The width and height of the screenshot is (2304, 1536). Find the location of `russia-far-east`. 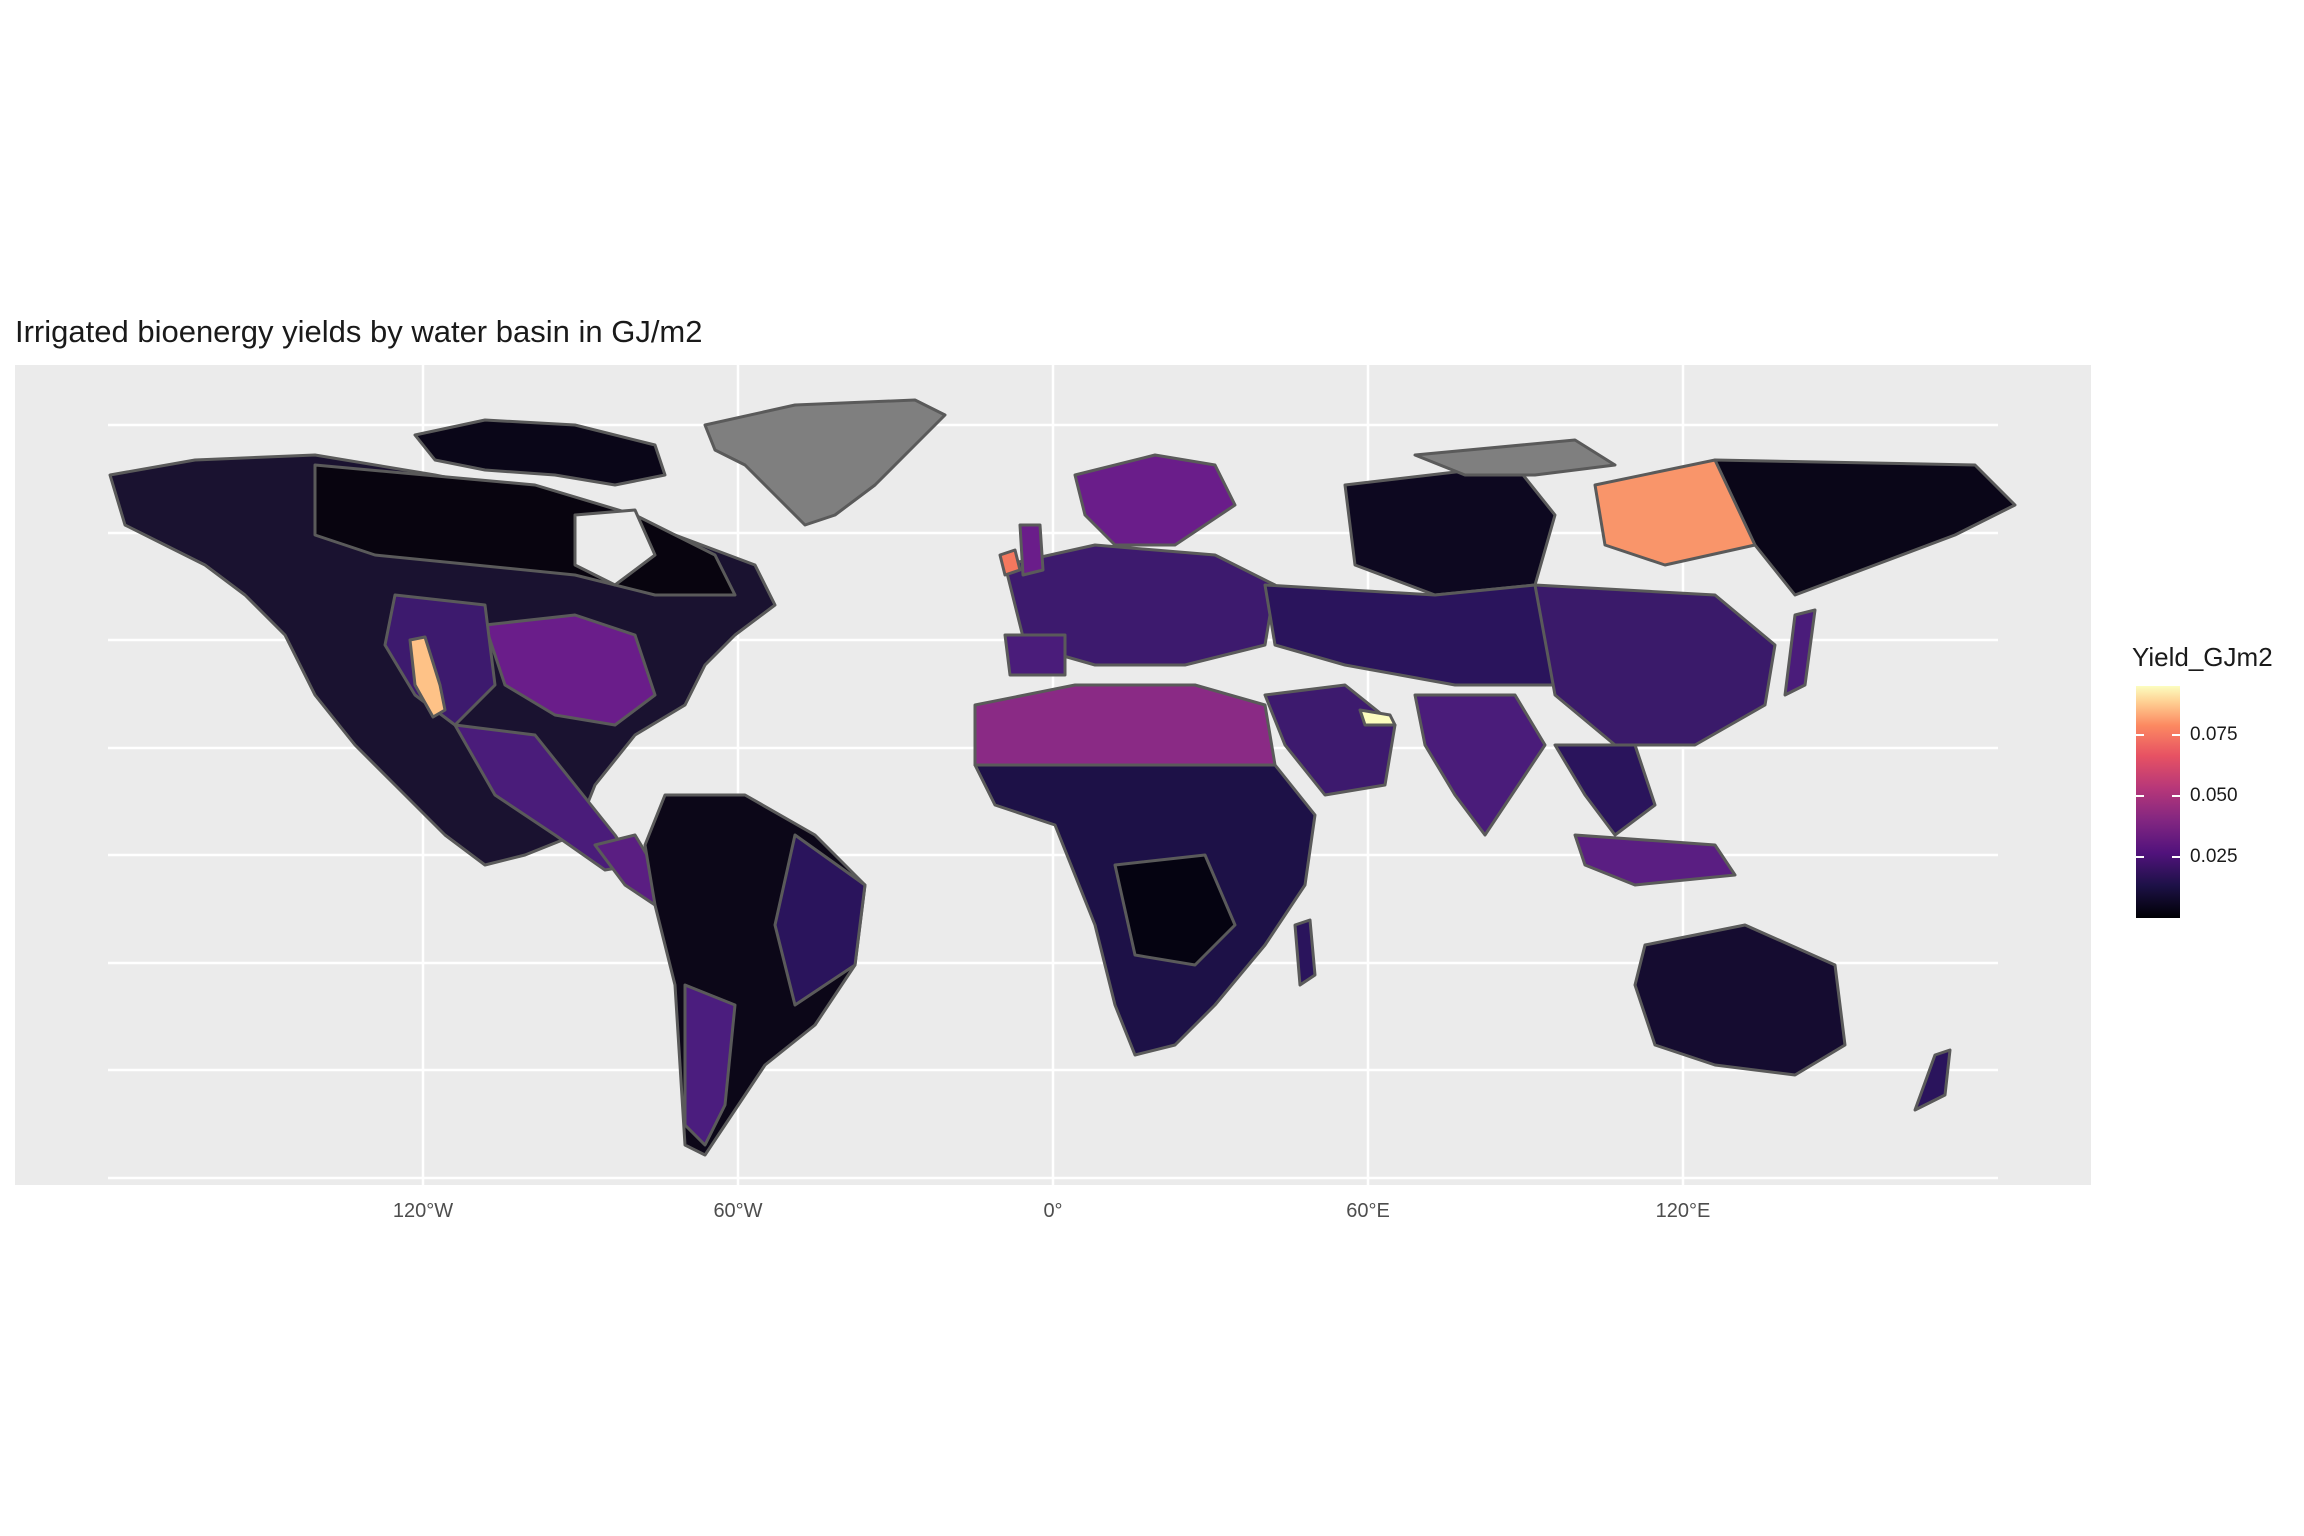

russia-far-east is located at coordinates (1865, 527).